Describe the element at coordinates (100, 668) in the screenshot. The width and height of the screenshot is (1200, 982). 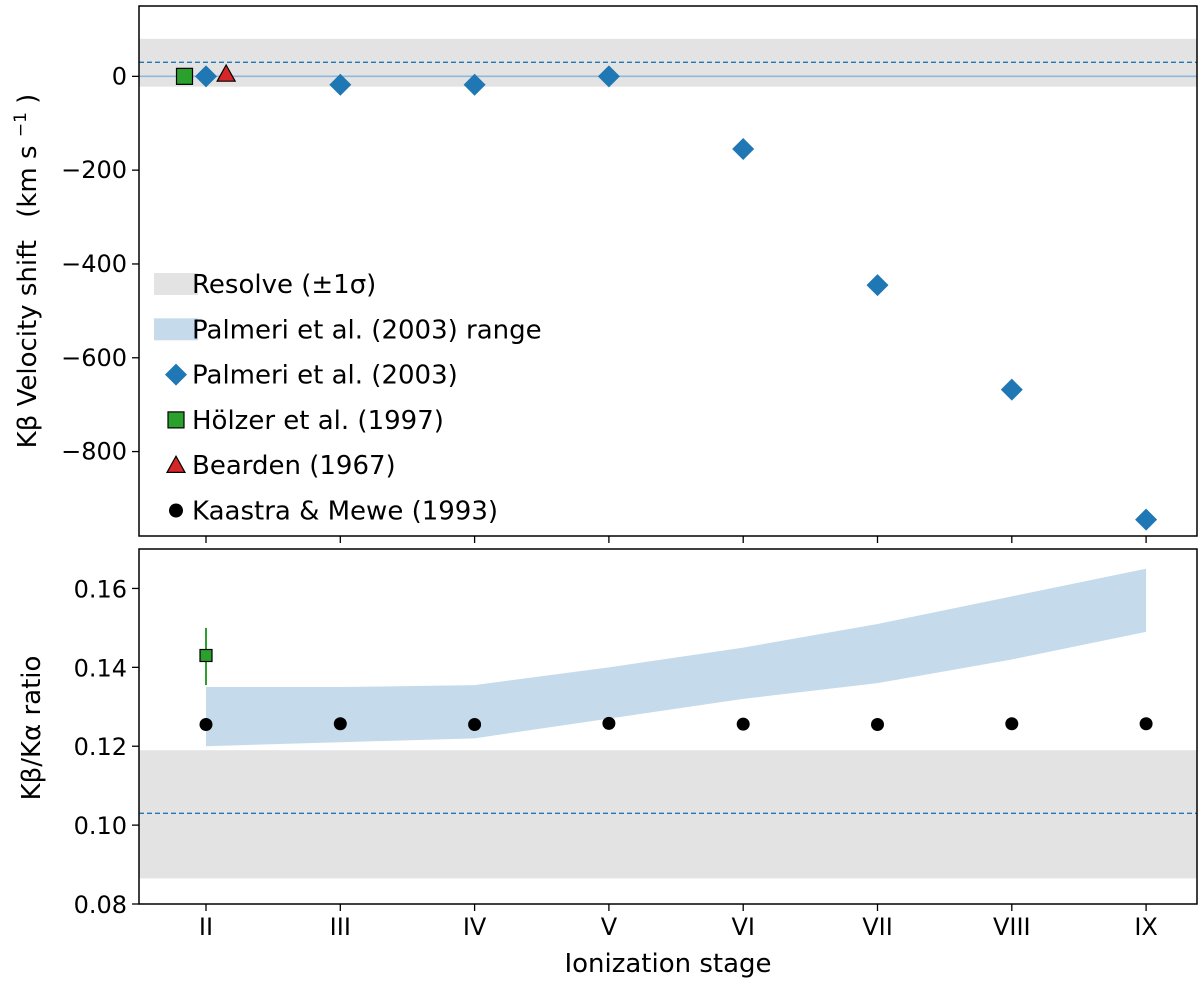
I see `bottom-y-tick-label: 0.14` at that location.